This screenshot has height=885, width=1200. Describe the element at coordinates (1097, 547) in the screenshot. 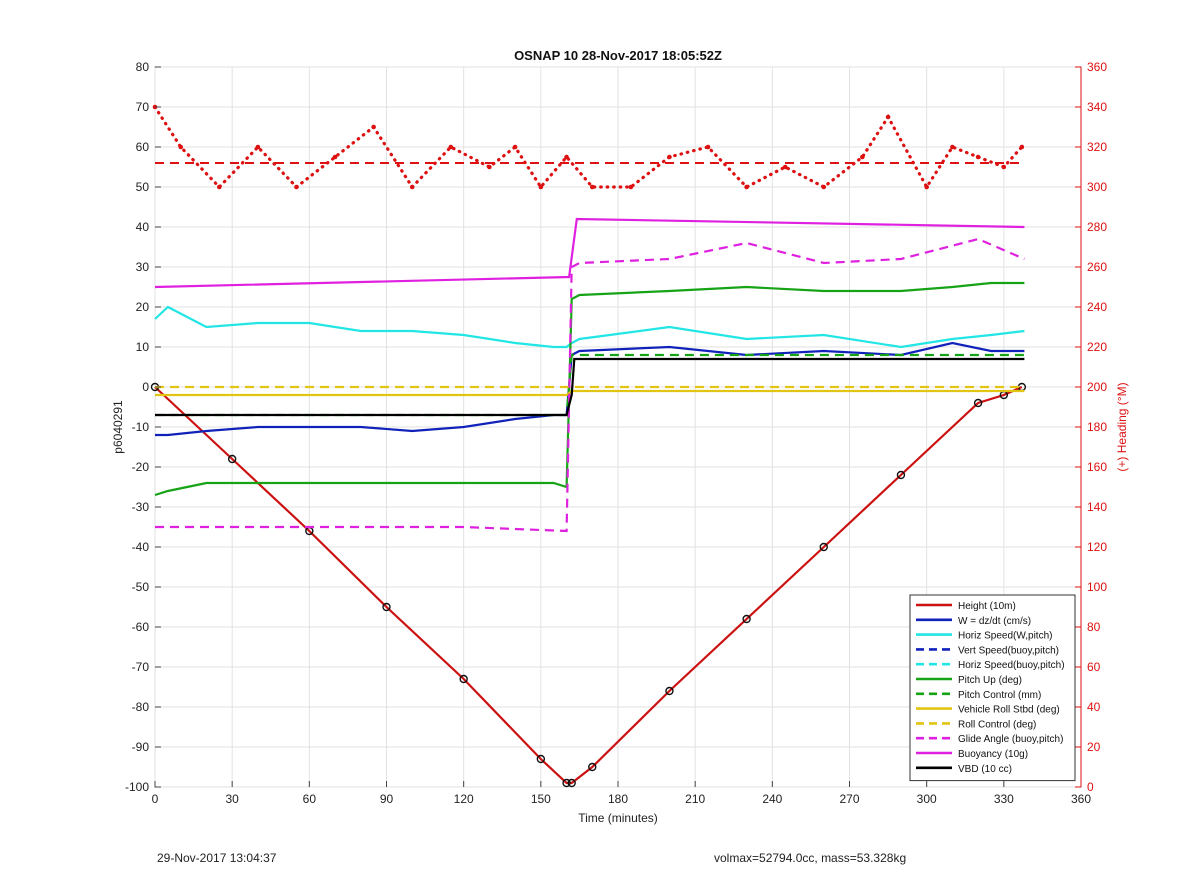

I see `y-tick-label-right: 120` at that location.